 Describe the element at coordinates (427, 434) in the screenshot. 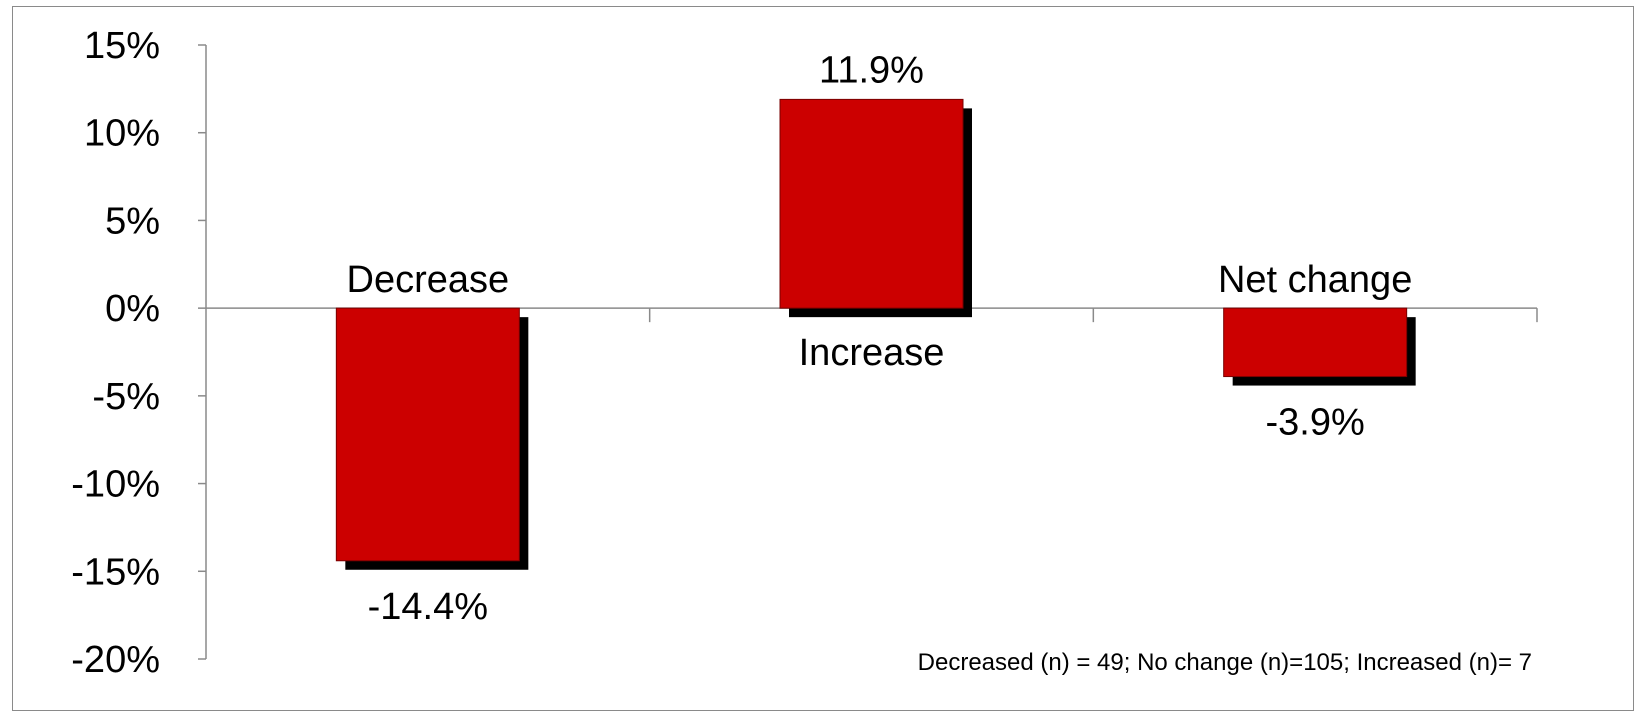

I see `bar-decrease` at that location.